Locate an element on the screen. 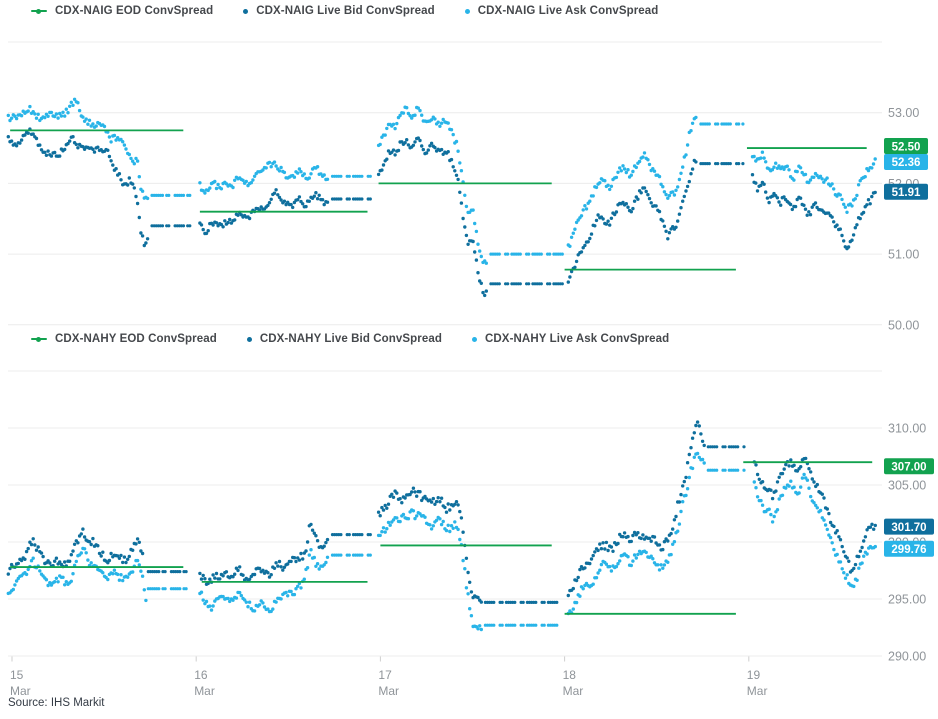 The width and height of the screenshot is (938, 719). legend-item-naig-ask: CDX-NAIG Live Ask ConvSpread is located at coordinates (561, 11).